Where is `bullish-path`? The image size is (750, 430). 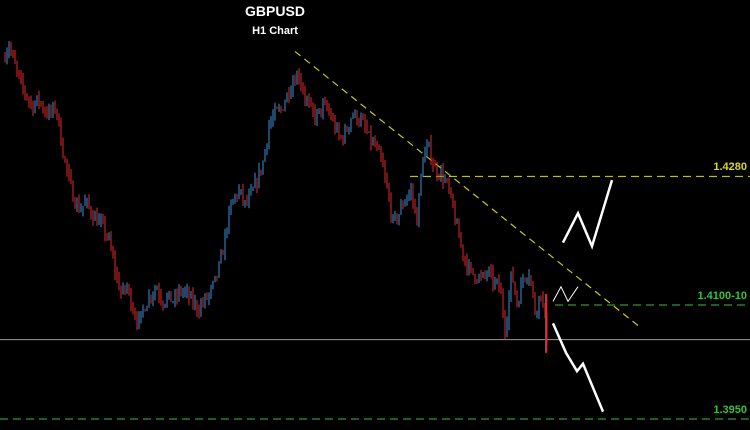 bullish-path is located at coordinates (587, 214).